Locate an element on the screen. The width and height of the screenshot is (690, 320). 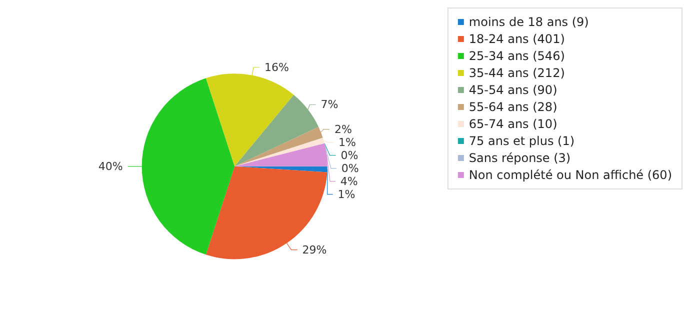
legend-label: 45-54 ans (90) is located at coordinates (513, 90).